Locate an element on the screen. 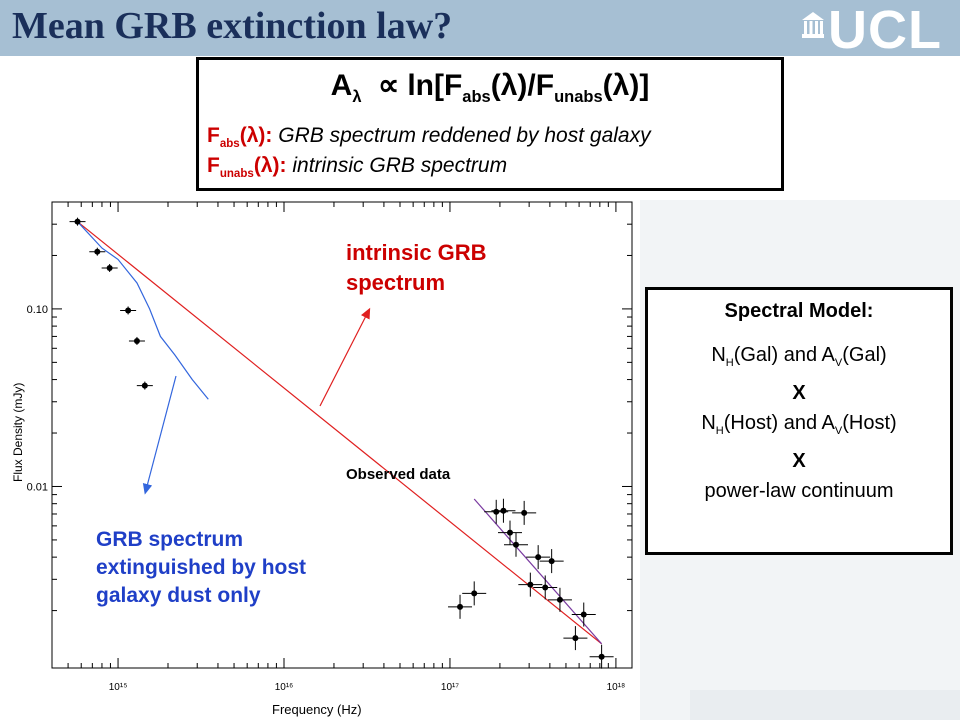 The width and height of the screenshot is (960, 720). x-tick-label: 10¹⁷ is located at coordinates (450, 686).